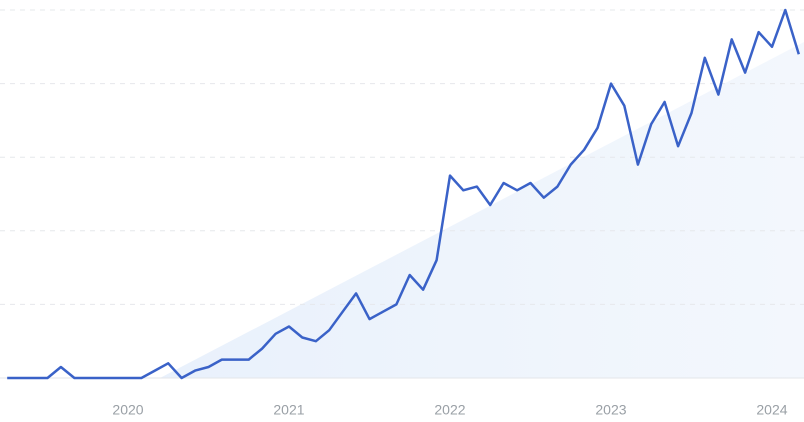 The image size is (804, 422). I want to click on x-tick-label: 2024, so click(771, 410).